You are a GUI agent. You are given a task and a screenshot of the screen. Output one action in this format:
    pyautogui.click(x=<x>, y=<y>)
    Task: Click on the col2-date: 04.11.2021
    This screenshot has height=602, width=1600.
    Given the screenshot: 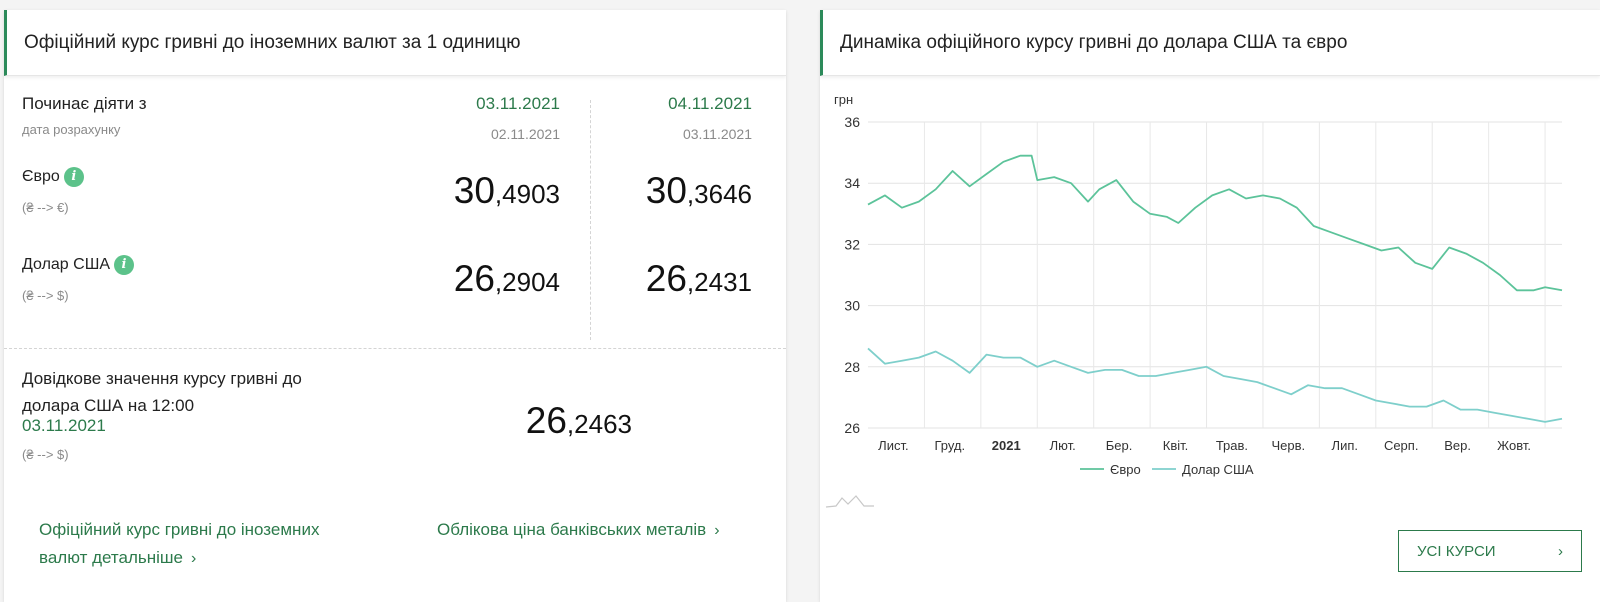 What is the action you would take?
    pyautogui.click(x=710, y=103)
    